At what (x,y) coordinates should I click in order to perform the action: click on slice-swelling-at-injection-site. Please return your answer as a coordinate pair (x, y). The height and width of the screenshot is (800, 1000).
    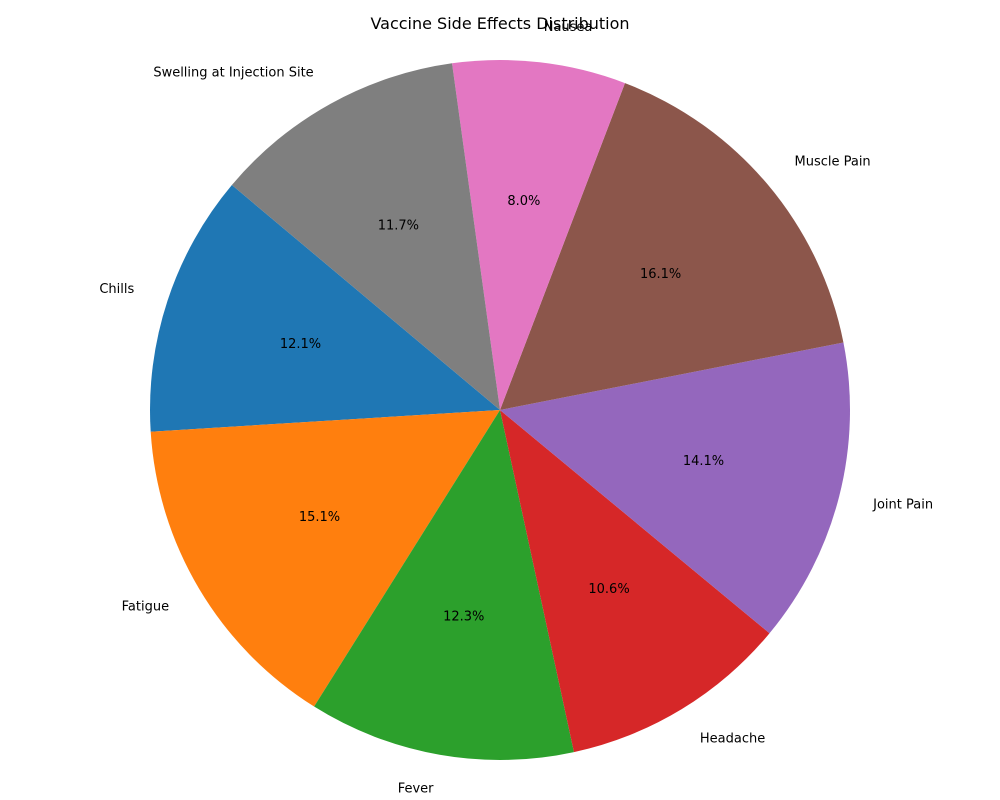
    Looking at the image, I should click on (365, 237).